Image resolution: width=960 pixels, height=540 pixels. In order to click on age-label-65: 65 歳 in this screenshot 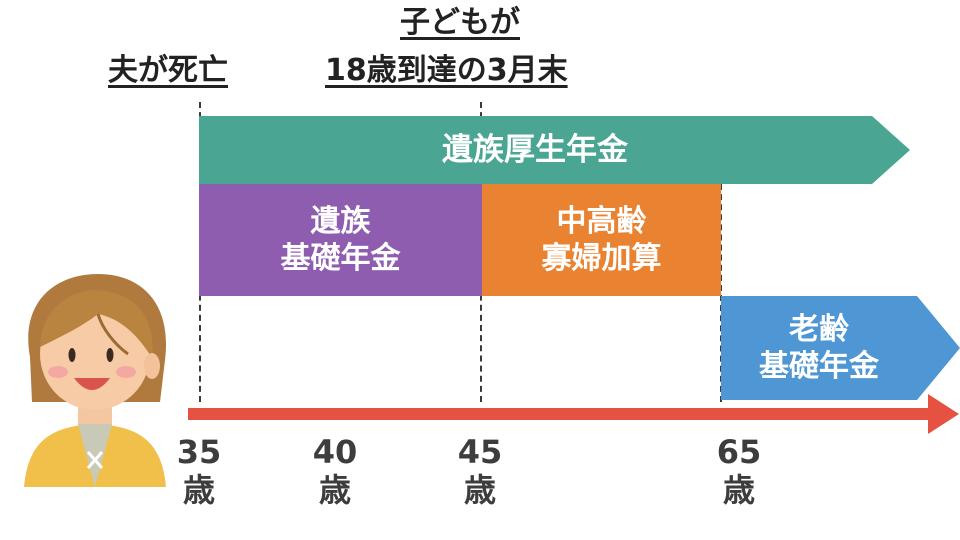, I will do `click(739, 471)`.